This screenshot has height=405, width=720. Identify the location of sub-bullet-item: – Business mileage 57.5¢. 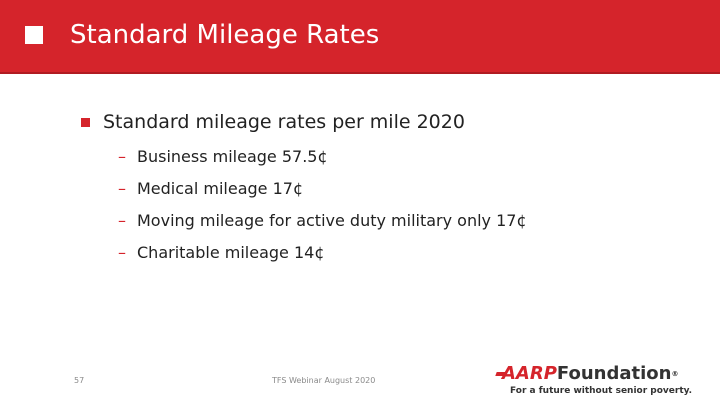
(322, 159).